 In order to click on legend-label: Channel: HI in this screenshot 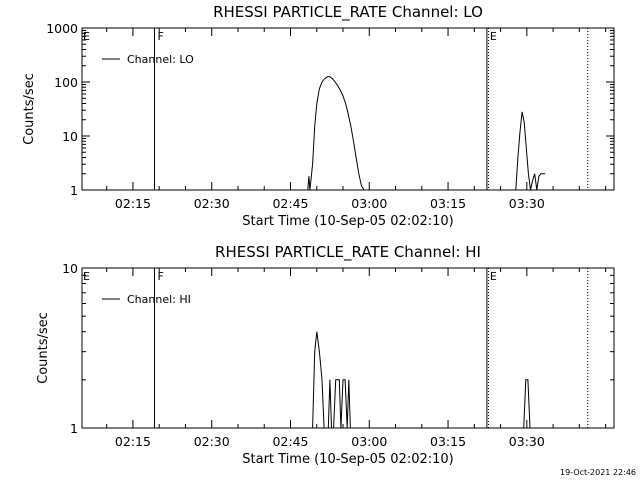, I will do `click(159, 299)`.